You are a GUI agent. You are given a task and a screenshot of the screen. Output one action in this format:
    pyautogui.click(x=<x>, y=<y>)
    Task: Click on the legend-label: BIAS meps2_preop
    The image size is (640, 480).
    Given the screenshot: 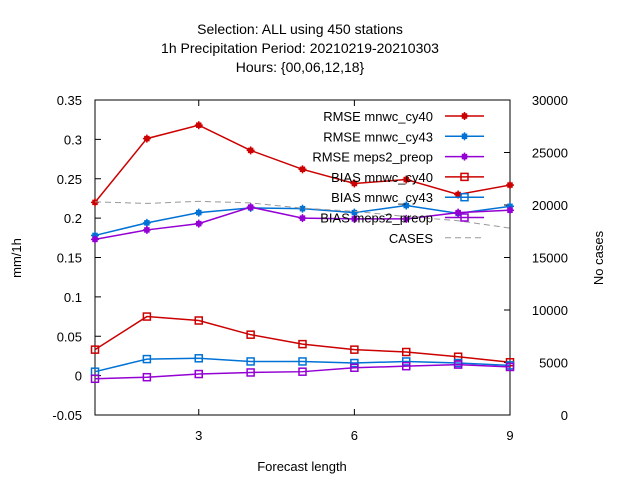 What is the action you would take?
    pyautogui.click(x=376, y=218)
    